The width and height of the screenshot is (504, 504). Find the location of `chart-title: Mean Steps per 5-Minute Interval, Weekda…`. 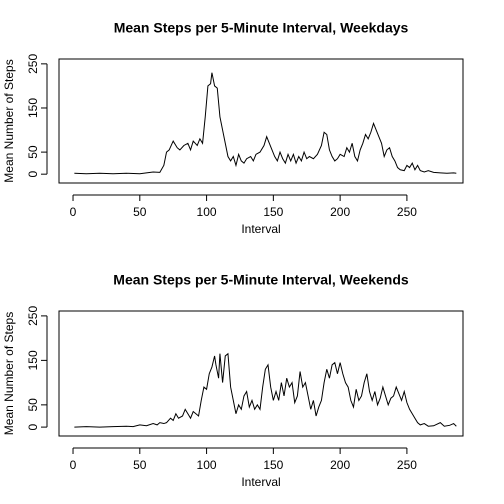

chart-title: Mean Steps per 5-Minute Interval, Weekda… is located at coordinates (261, 28).